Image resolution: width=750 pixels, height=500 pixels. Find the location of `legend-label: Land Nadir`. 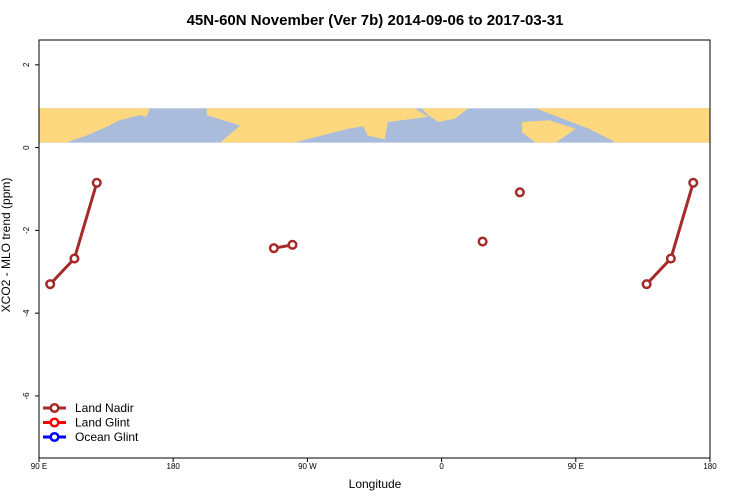

legend-label: Land Nadir is located at coordinates (104, 408).